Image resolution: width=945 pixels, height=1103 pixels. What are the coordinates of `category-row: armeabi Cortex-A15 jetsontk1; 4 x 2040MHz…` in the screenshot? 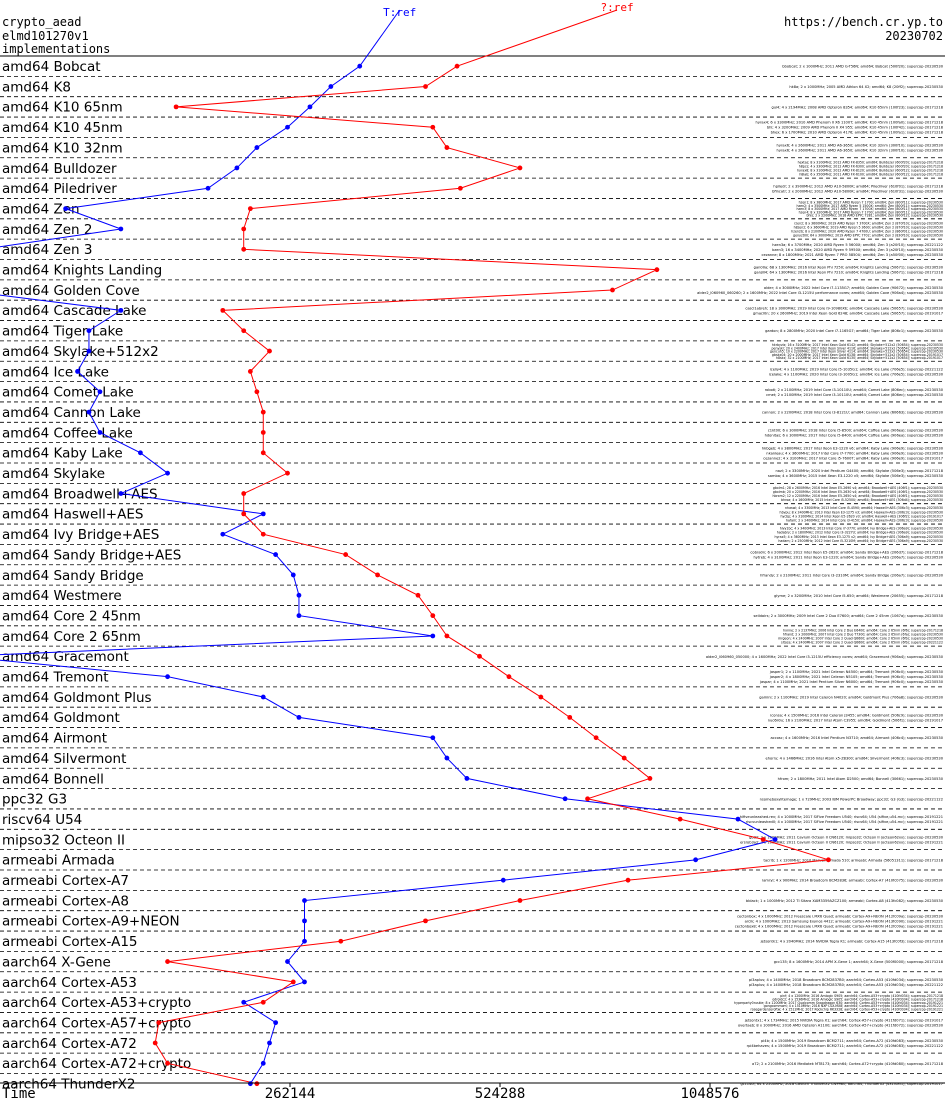 It's located at (472, 943).